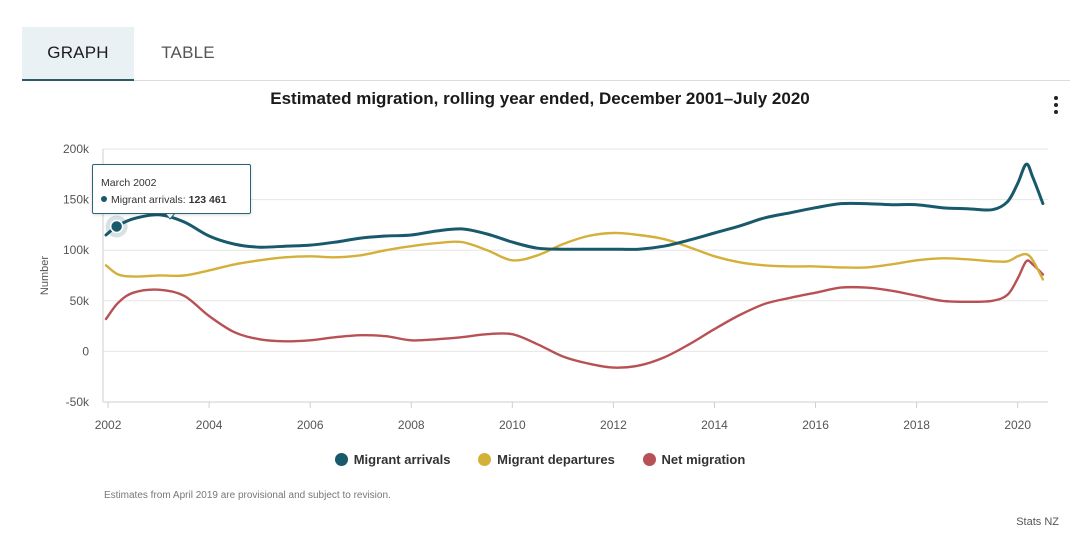  What do you see at coordinates (546, 54) in the screenshot?
I see `view-tabs: GRAPH TABLE` at bounding box center [546, 54].